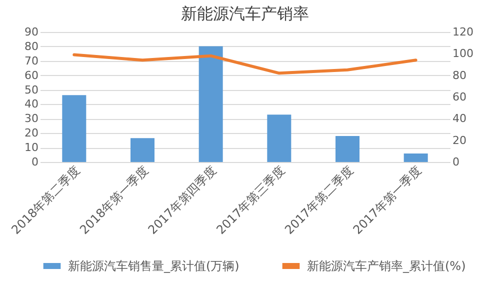 This screenshot has height=291, width=483. I want to click on y-tick-label: 10, so click(31, 147).